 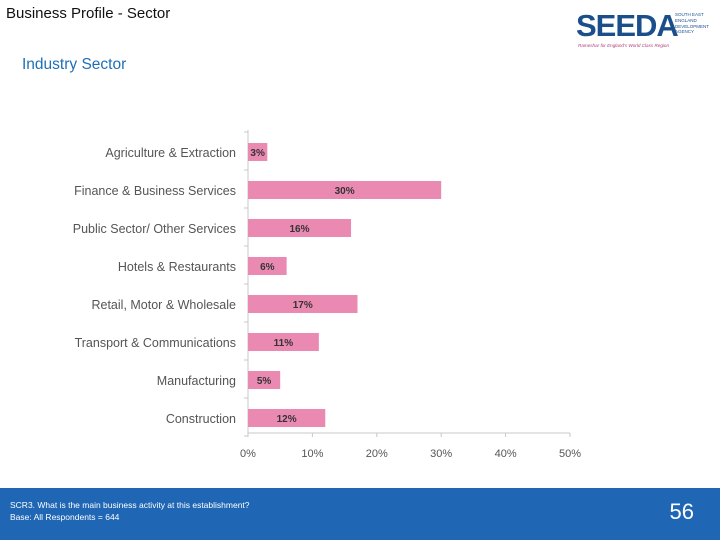 I want to click on data-label: 12%, so click(x=287, y=419).